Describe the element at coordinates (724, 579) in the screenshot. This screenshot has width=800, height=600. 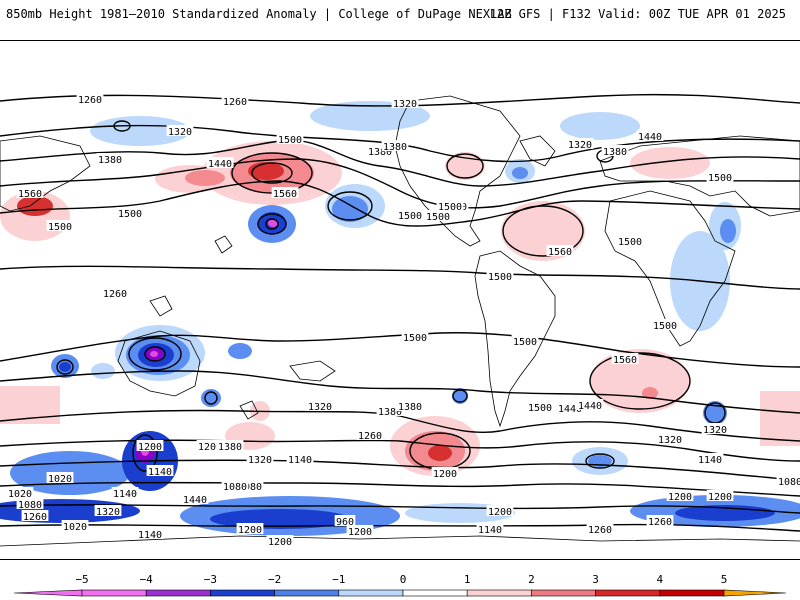
I see `colorbar-tick-label: 5` at that location.